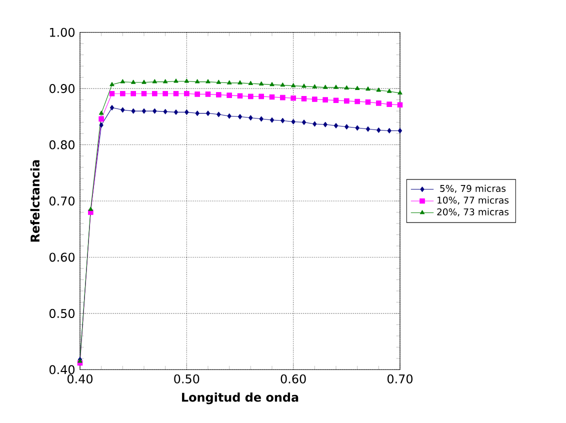  What do you see at coordinates (293, 379) in the screenshot?
I see `x-tick-label: 0.60` at bounding box center [293, 379].